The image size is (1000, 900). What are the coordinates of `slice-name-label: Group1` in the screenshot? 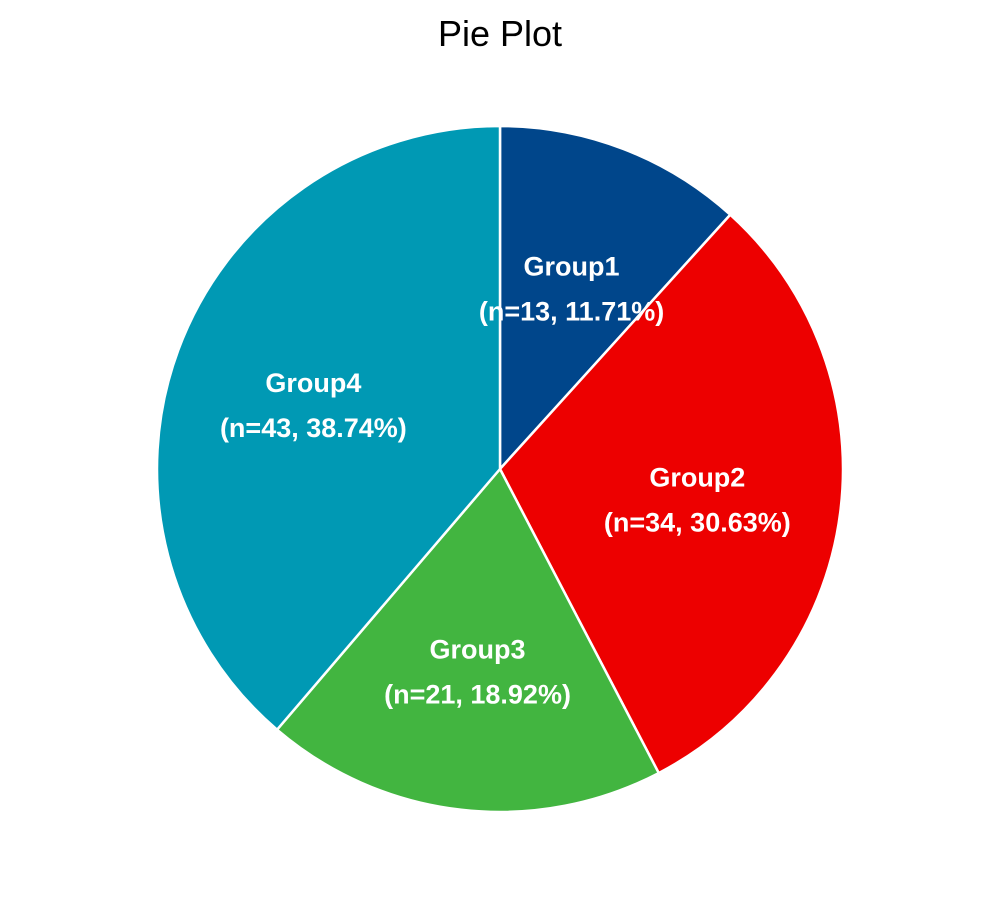 It's located at (572, 266).